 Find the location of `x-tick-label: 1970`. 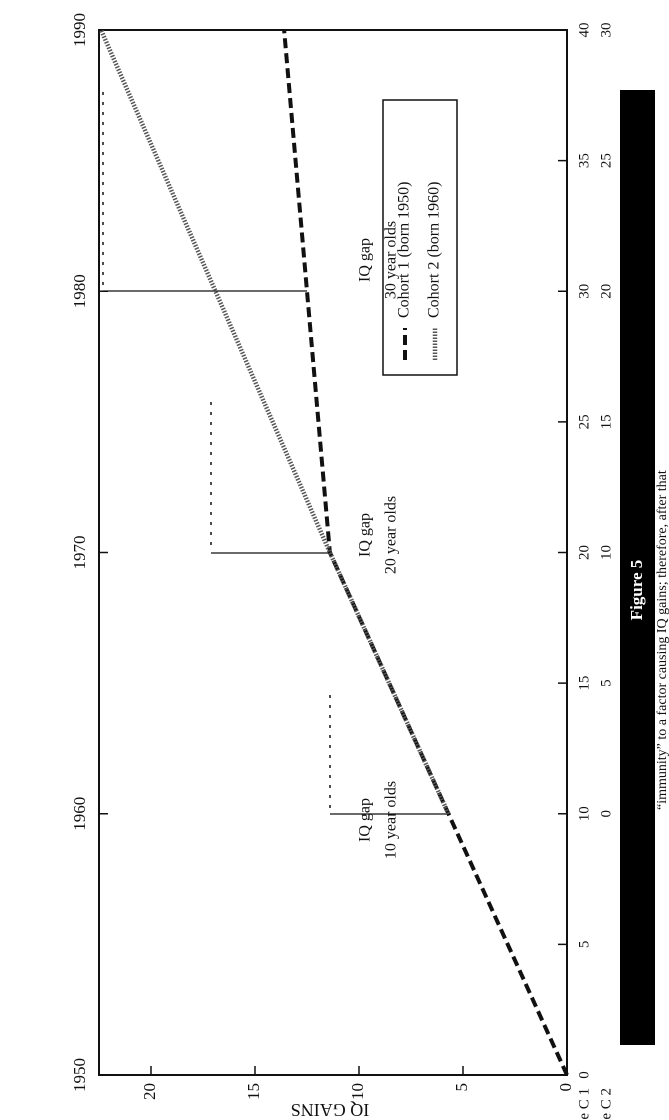

x-tick-label: 1970 is located at coordinates (79, 553).